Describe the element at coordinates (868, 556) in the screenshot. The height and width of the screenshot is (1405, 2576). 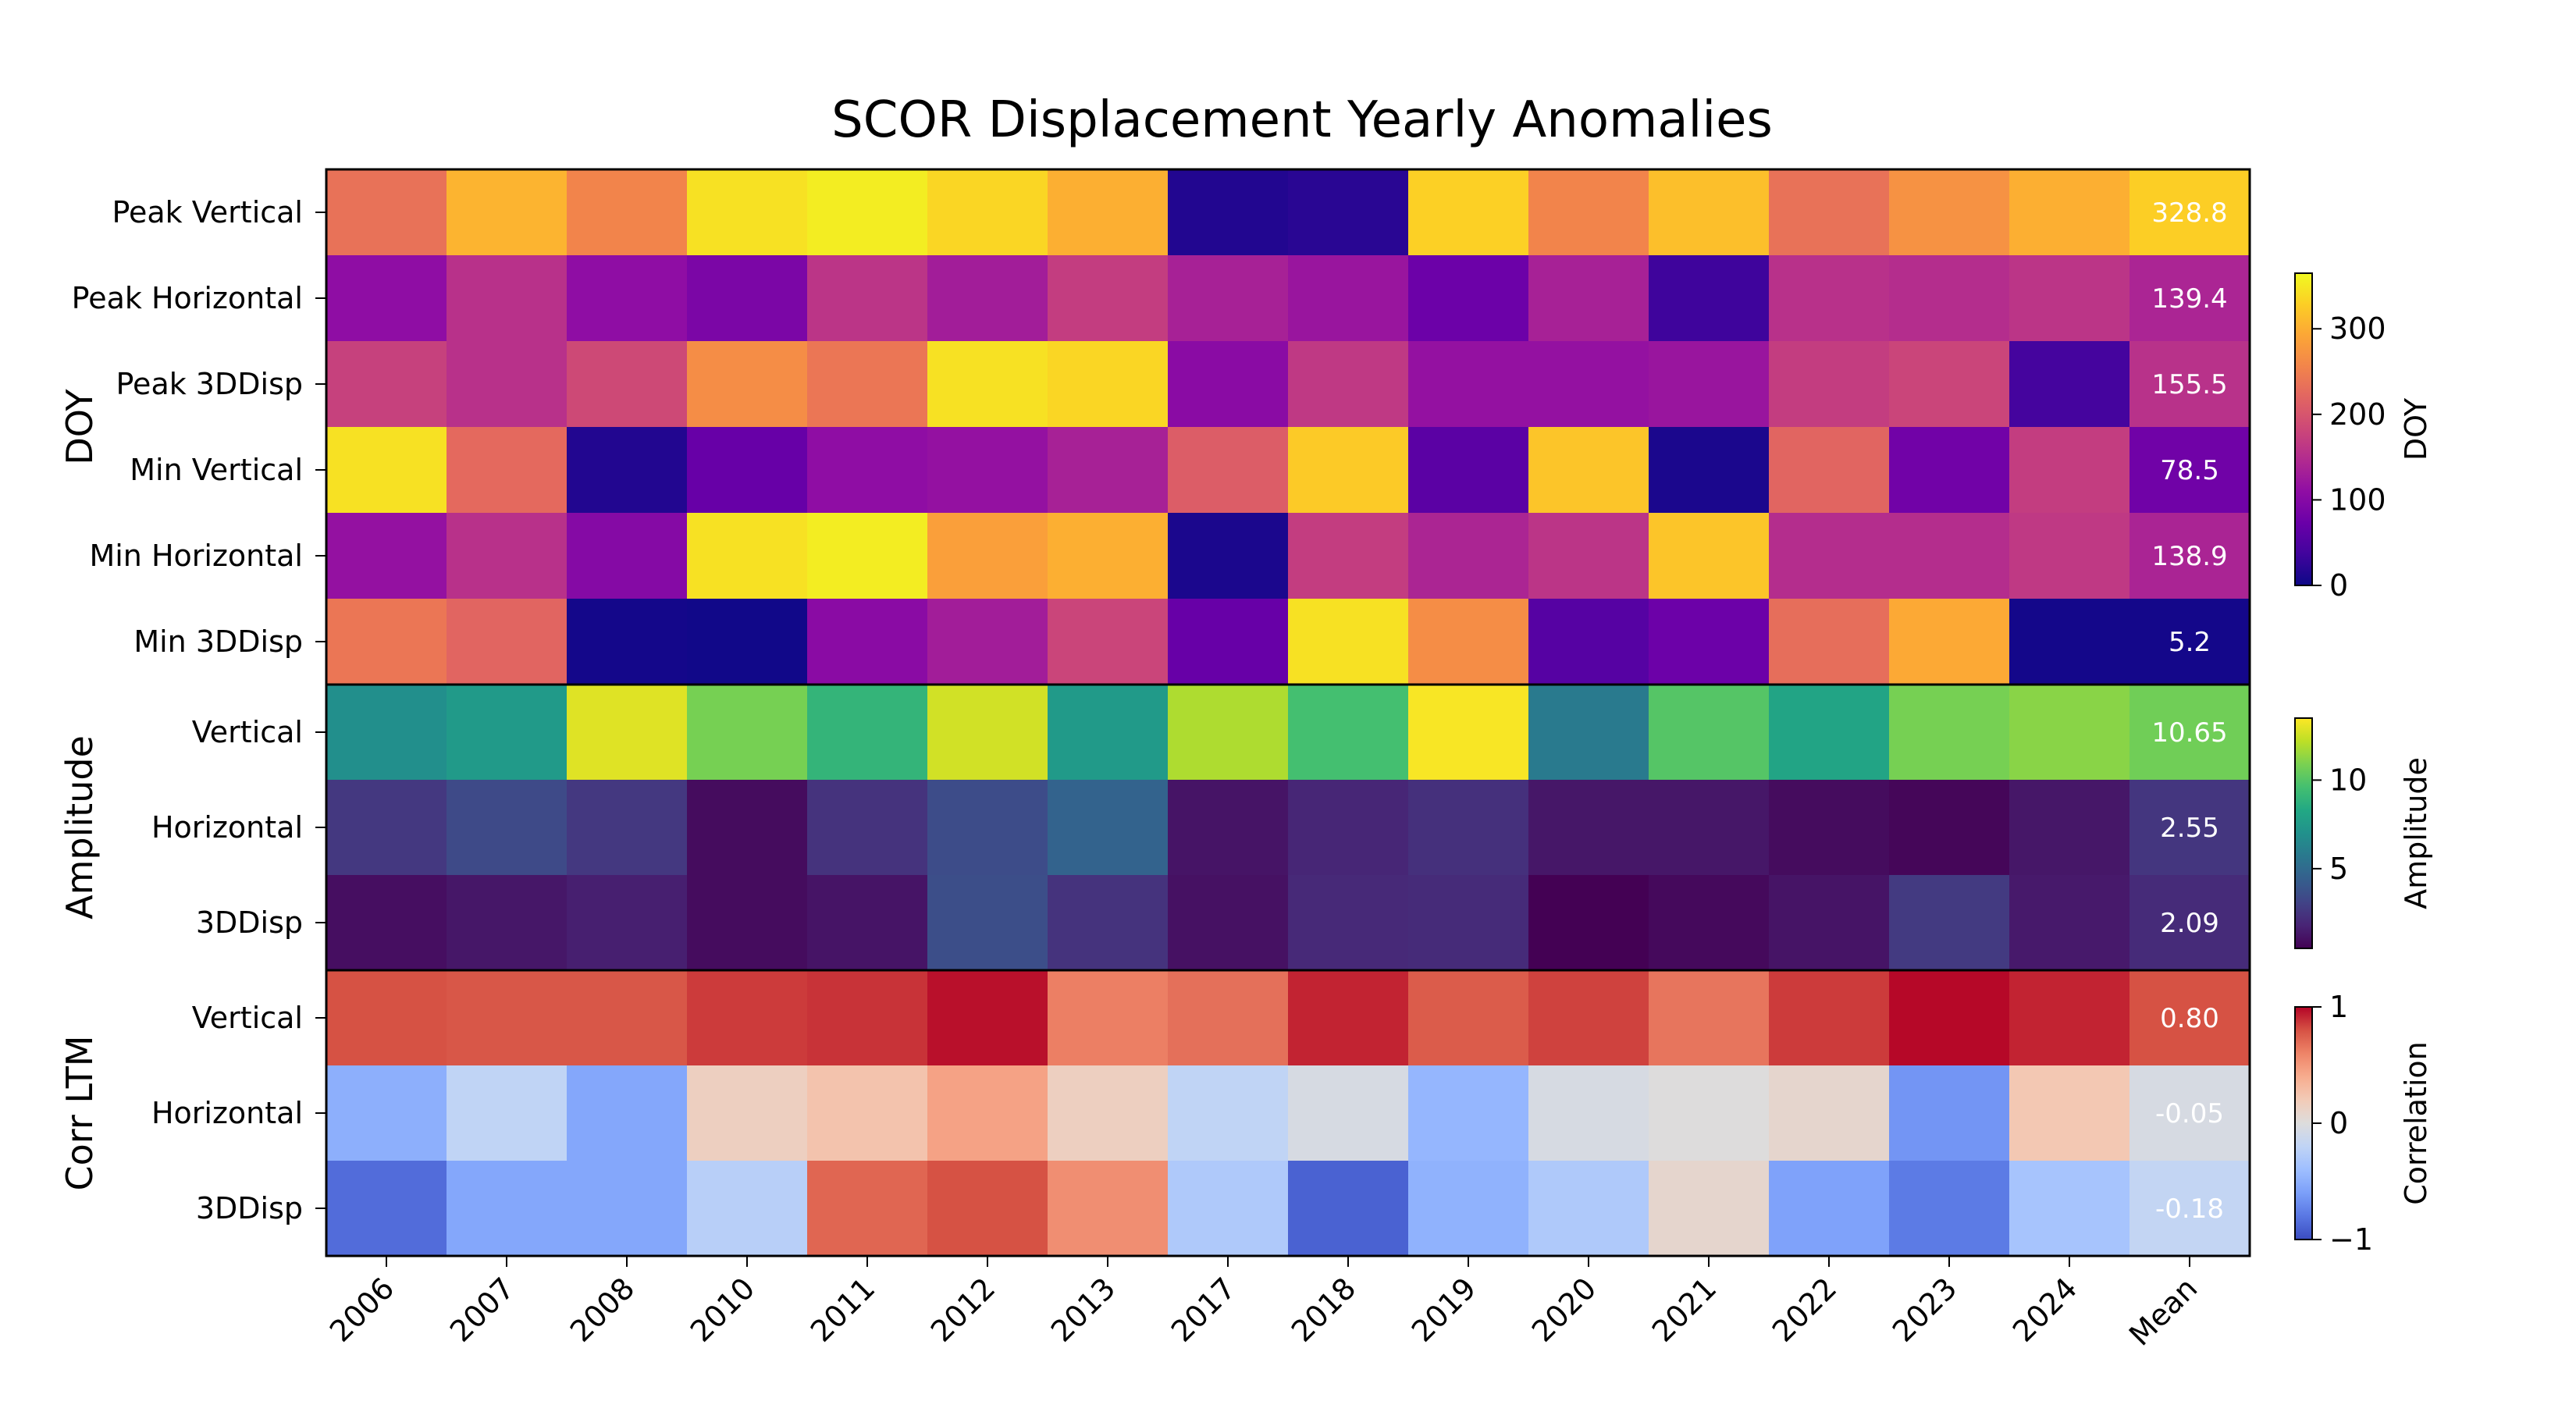
I see `cell-doy-min-horizontal-2011` at that location.